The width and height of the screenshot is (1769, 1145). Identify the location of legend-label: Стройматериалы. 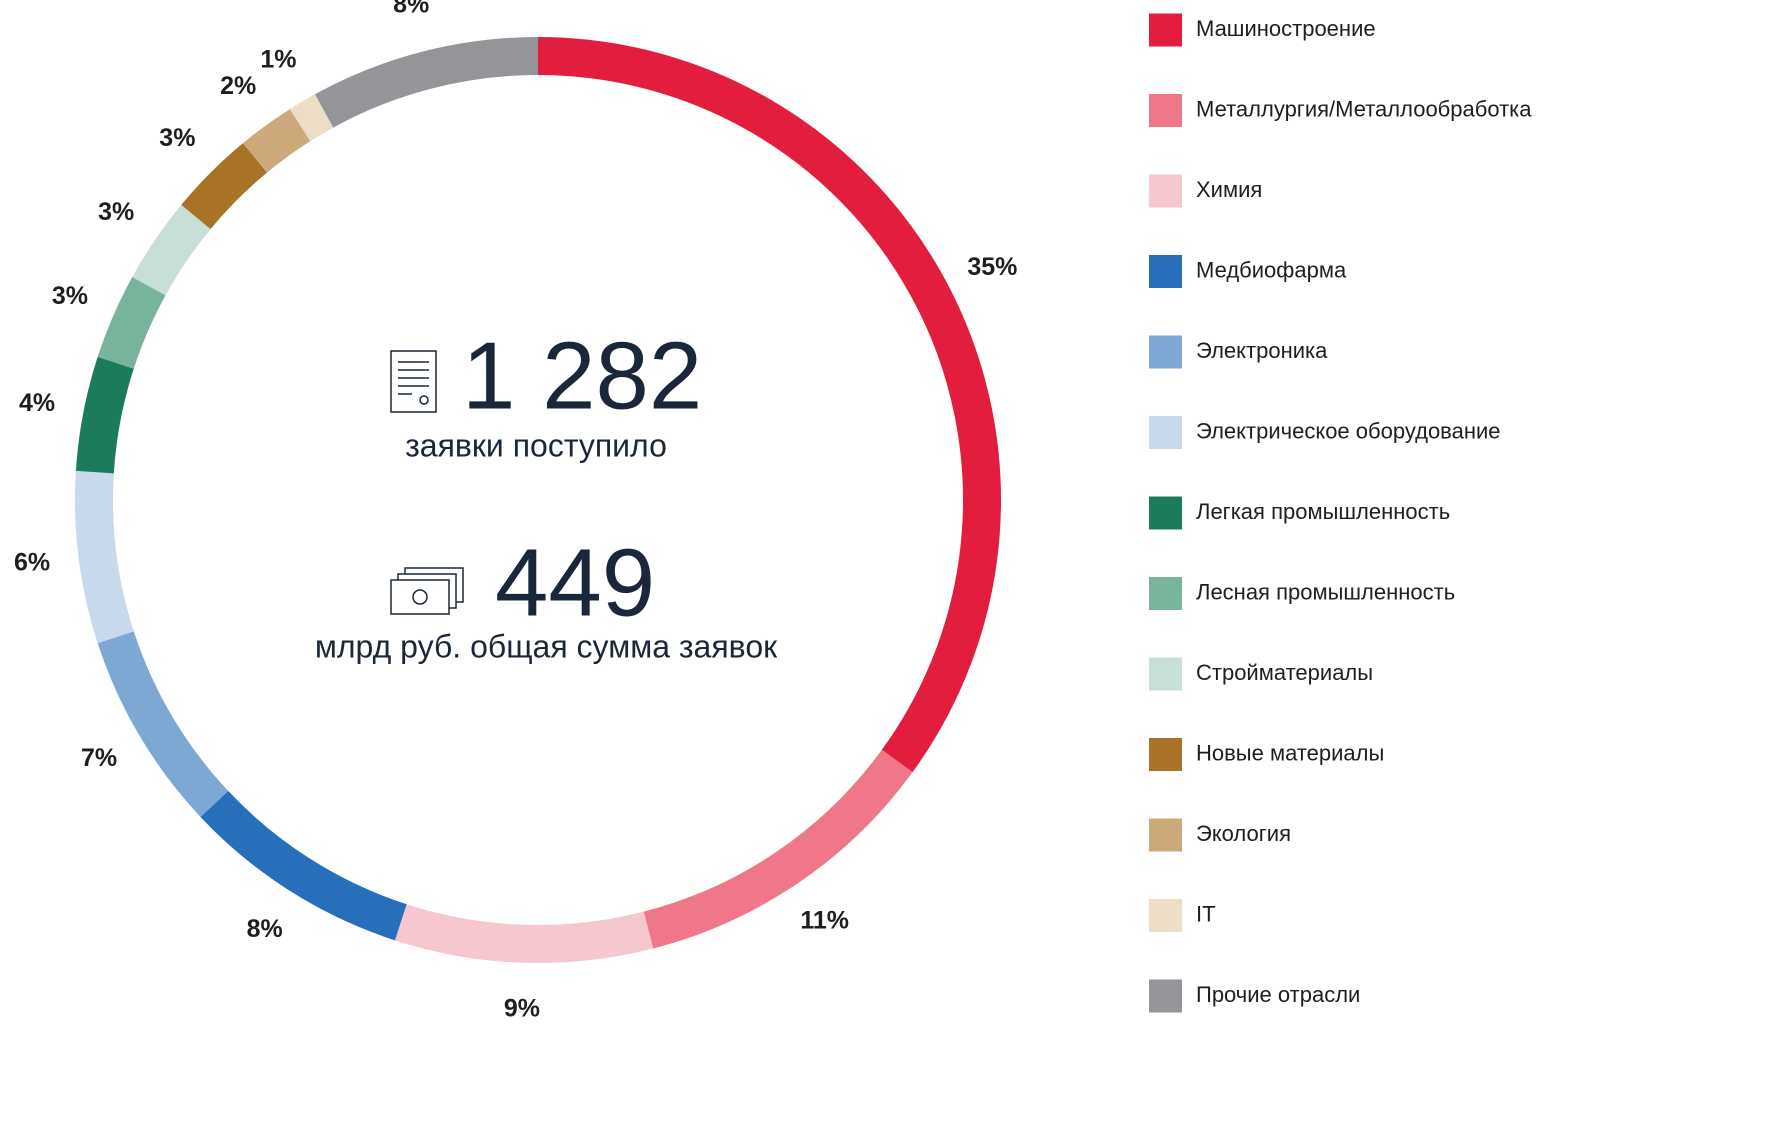
(1284, 672).